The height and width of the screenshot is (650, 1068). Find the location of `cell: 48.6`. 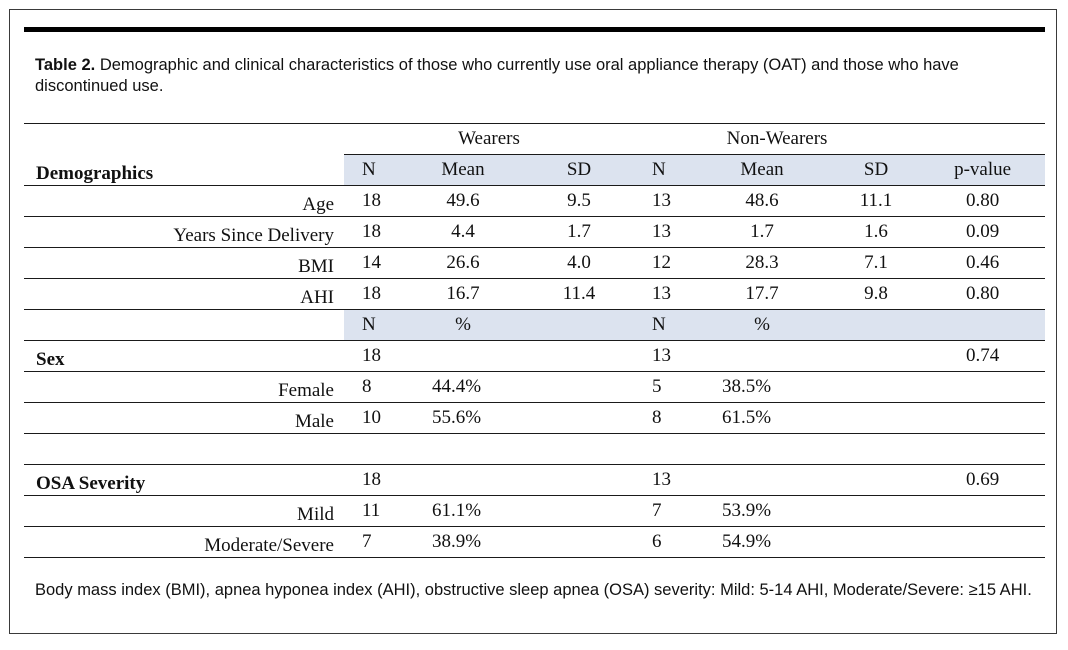

cell: 48.6 is located at coordinates (762, 201).